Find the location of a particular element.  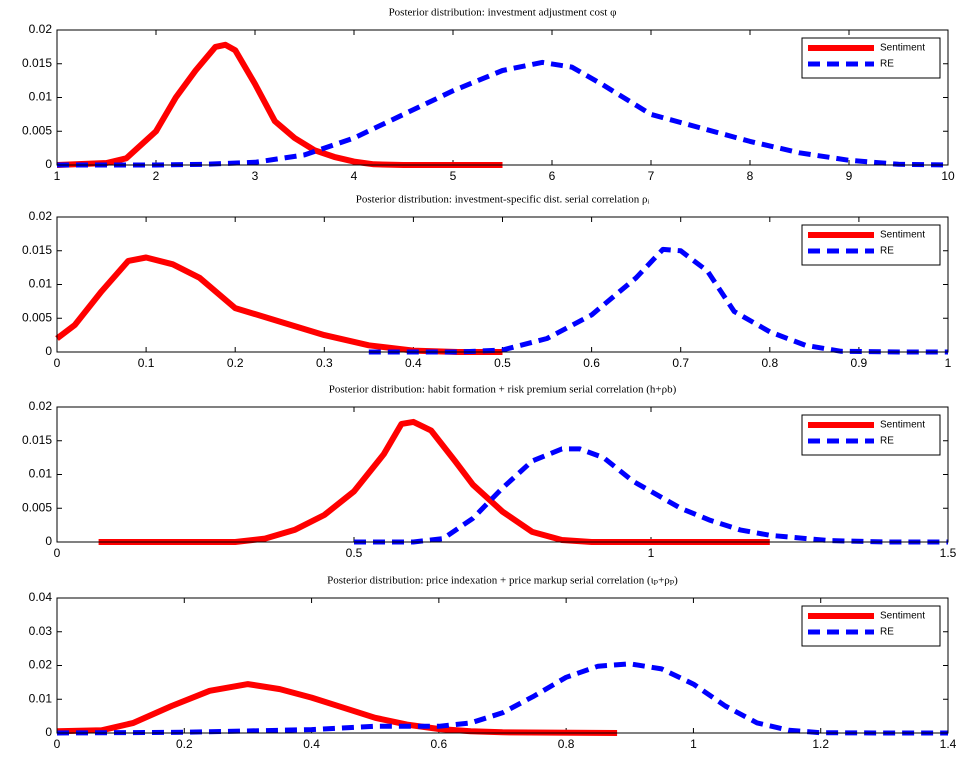

x-tick-label: 1.5 is located at coordinates (948, 553).